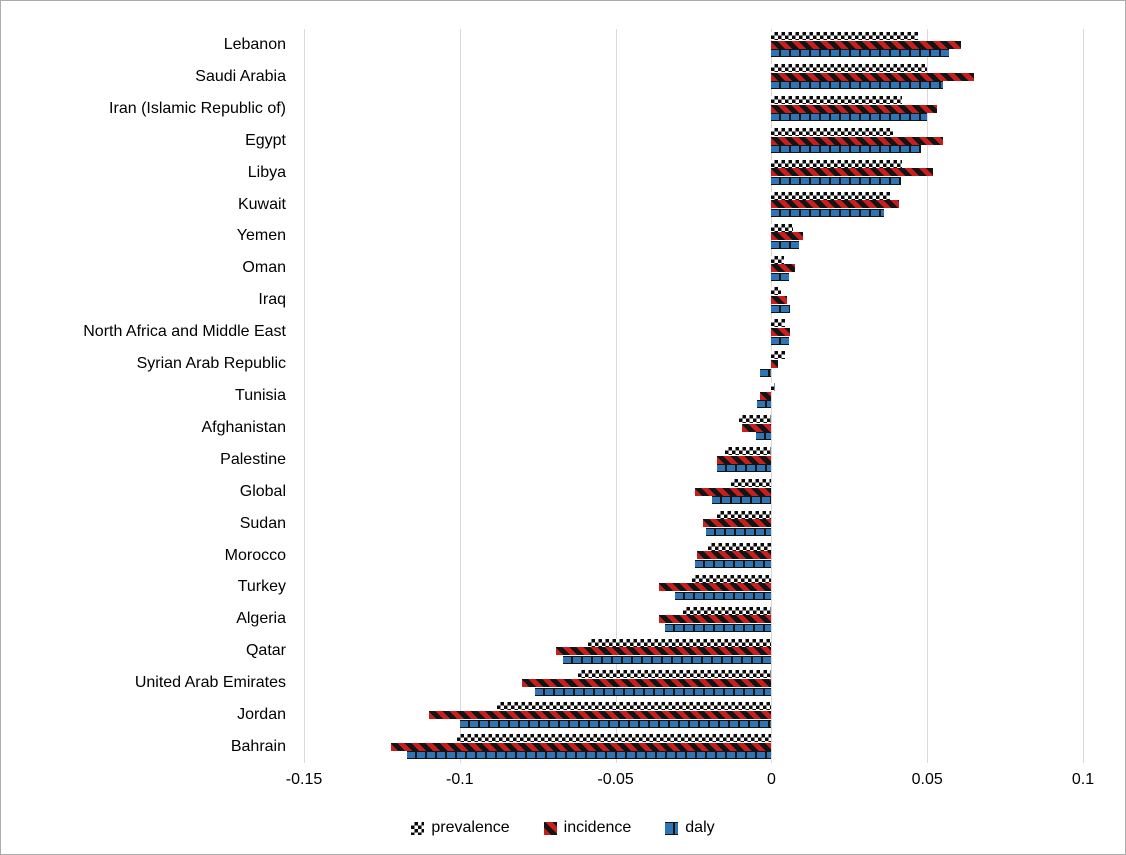 Image resolution: width=1126 pixels, height=855 pixels. I want to click on legend-item-daly: daly, so click(690, 828).